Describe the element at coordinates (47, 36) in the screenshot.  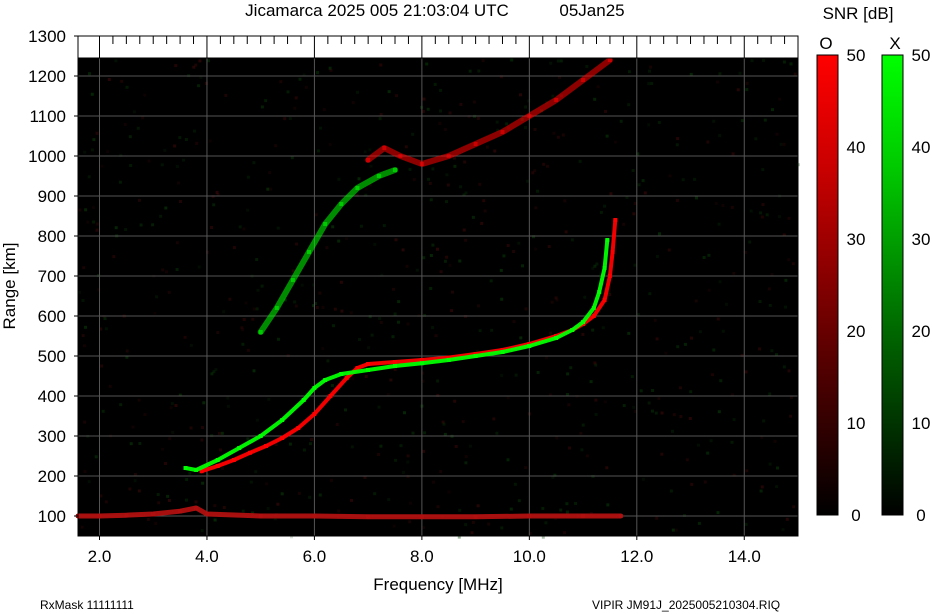
I see `y-tick-label: 1300` at that location.